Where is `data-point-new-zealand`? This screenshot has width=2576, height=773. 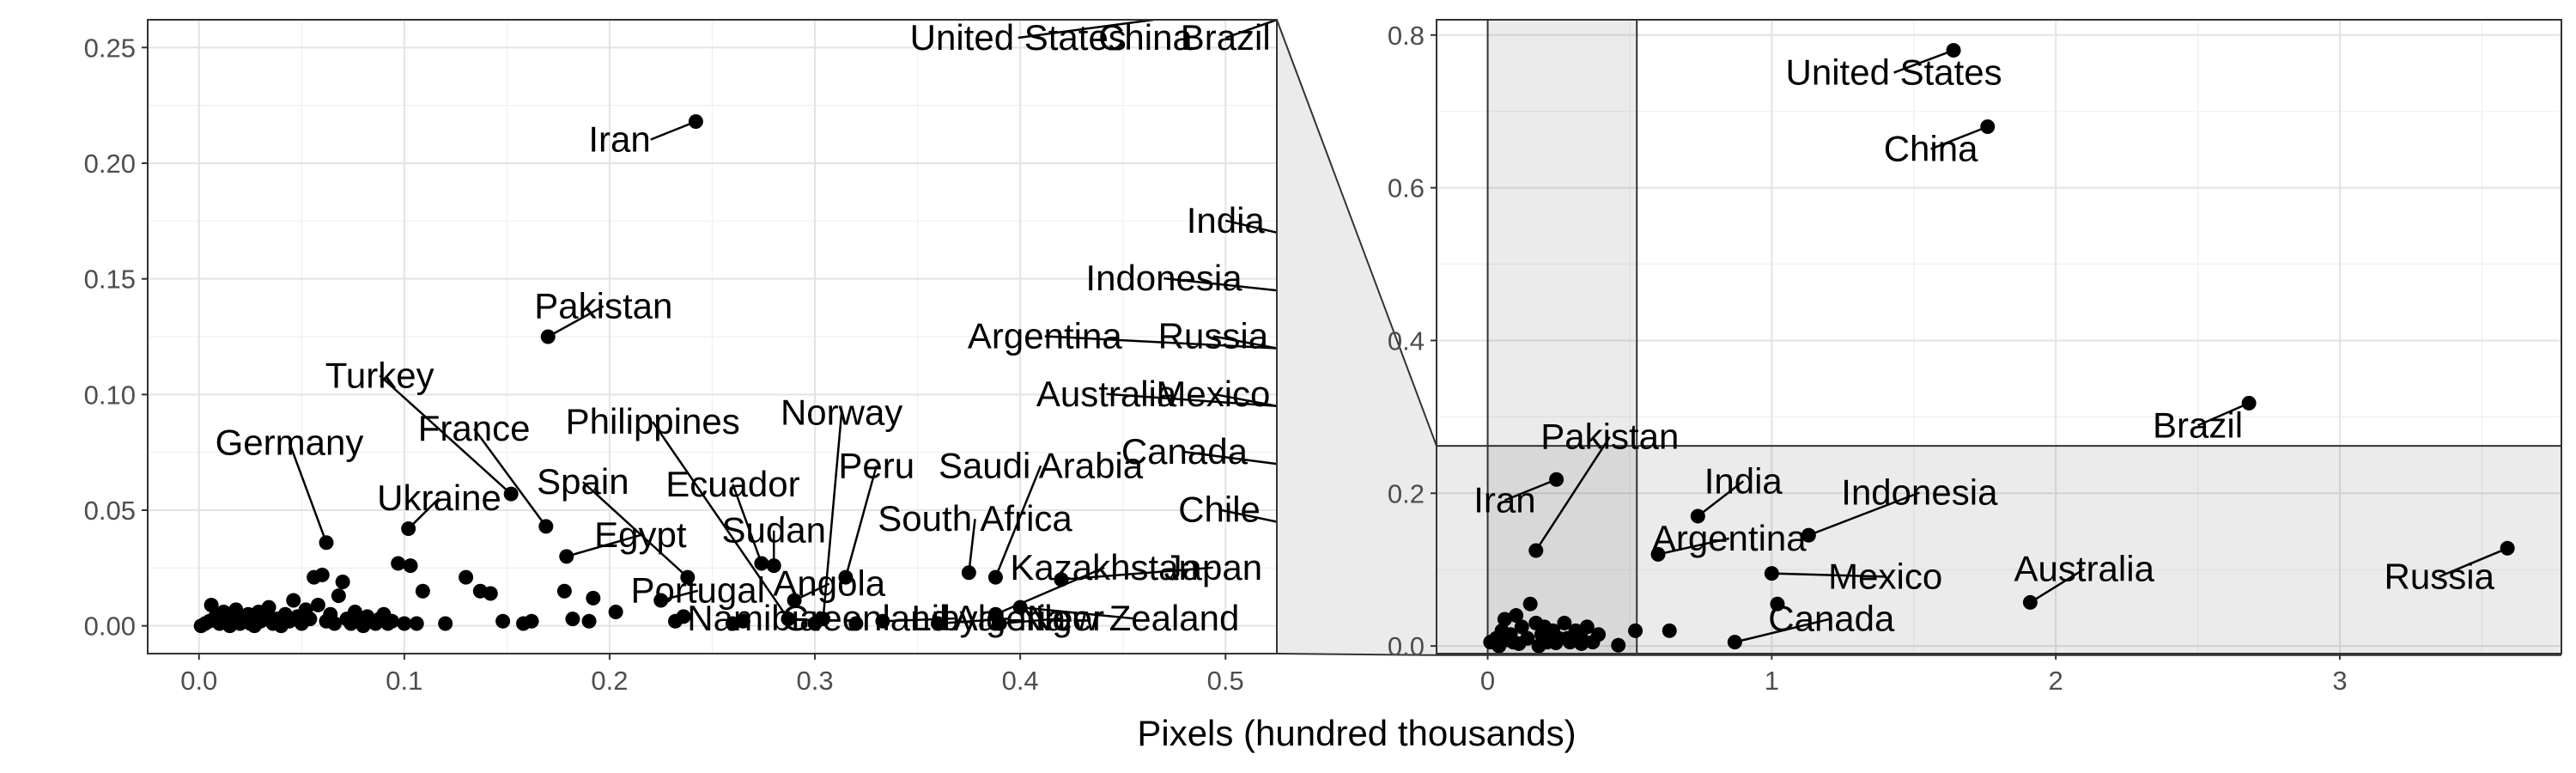
data-point-new-zealand is located at coordinates (1020, 607).